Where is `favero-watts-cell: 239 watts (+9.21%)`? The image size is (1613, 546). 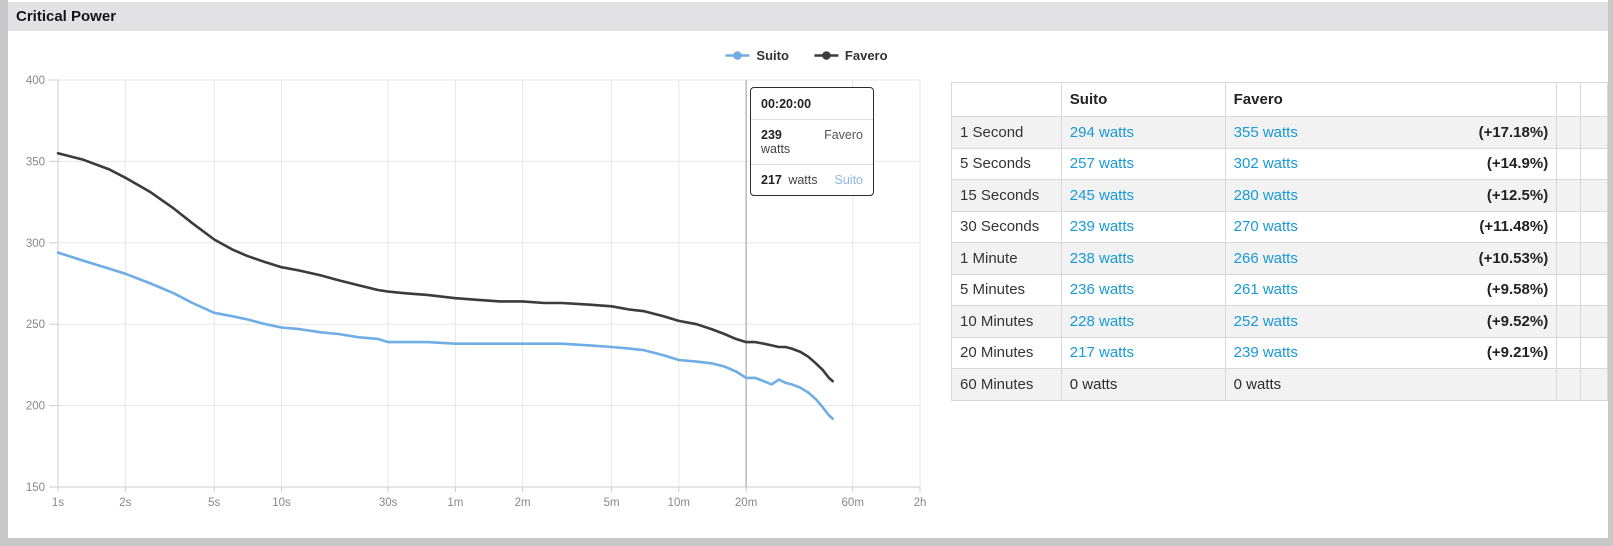
favero-watts-cell: 239 watts (+9.21%) is located at coordinates (1391, 352).